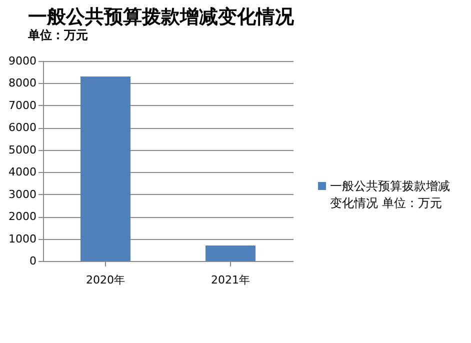  I want to click on y-tick-label: 8000, so click(22, 83).